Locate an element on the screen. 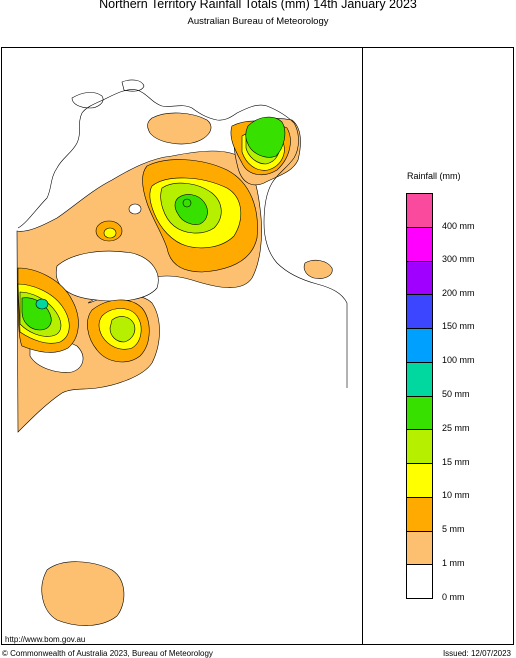 Image resolution: width=516 pixels, height=658 pixels. legend-label-1: 1 mm is located at coordinates (453, 563).